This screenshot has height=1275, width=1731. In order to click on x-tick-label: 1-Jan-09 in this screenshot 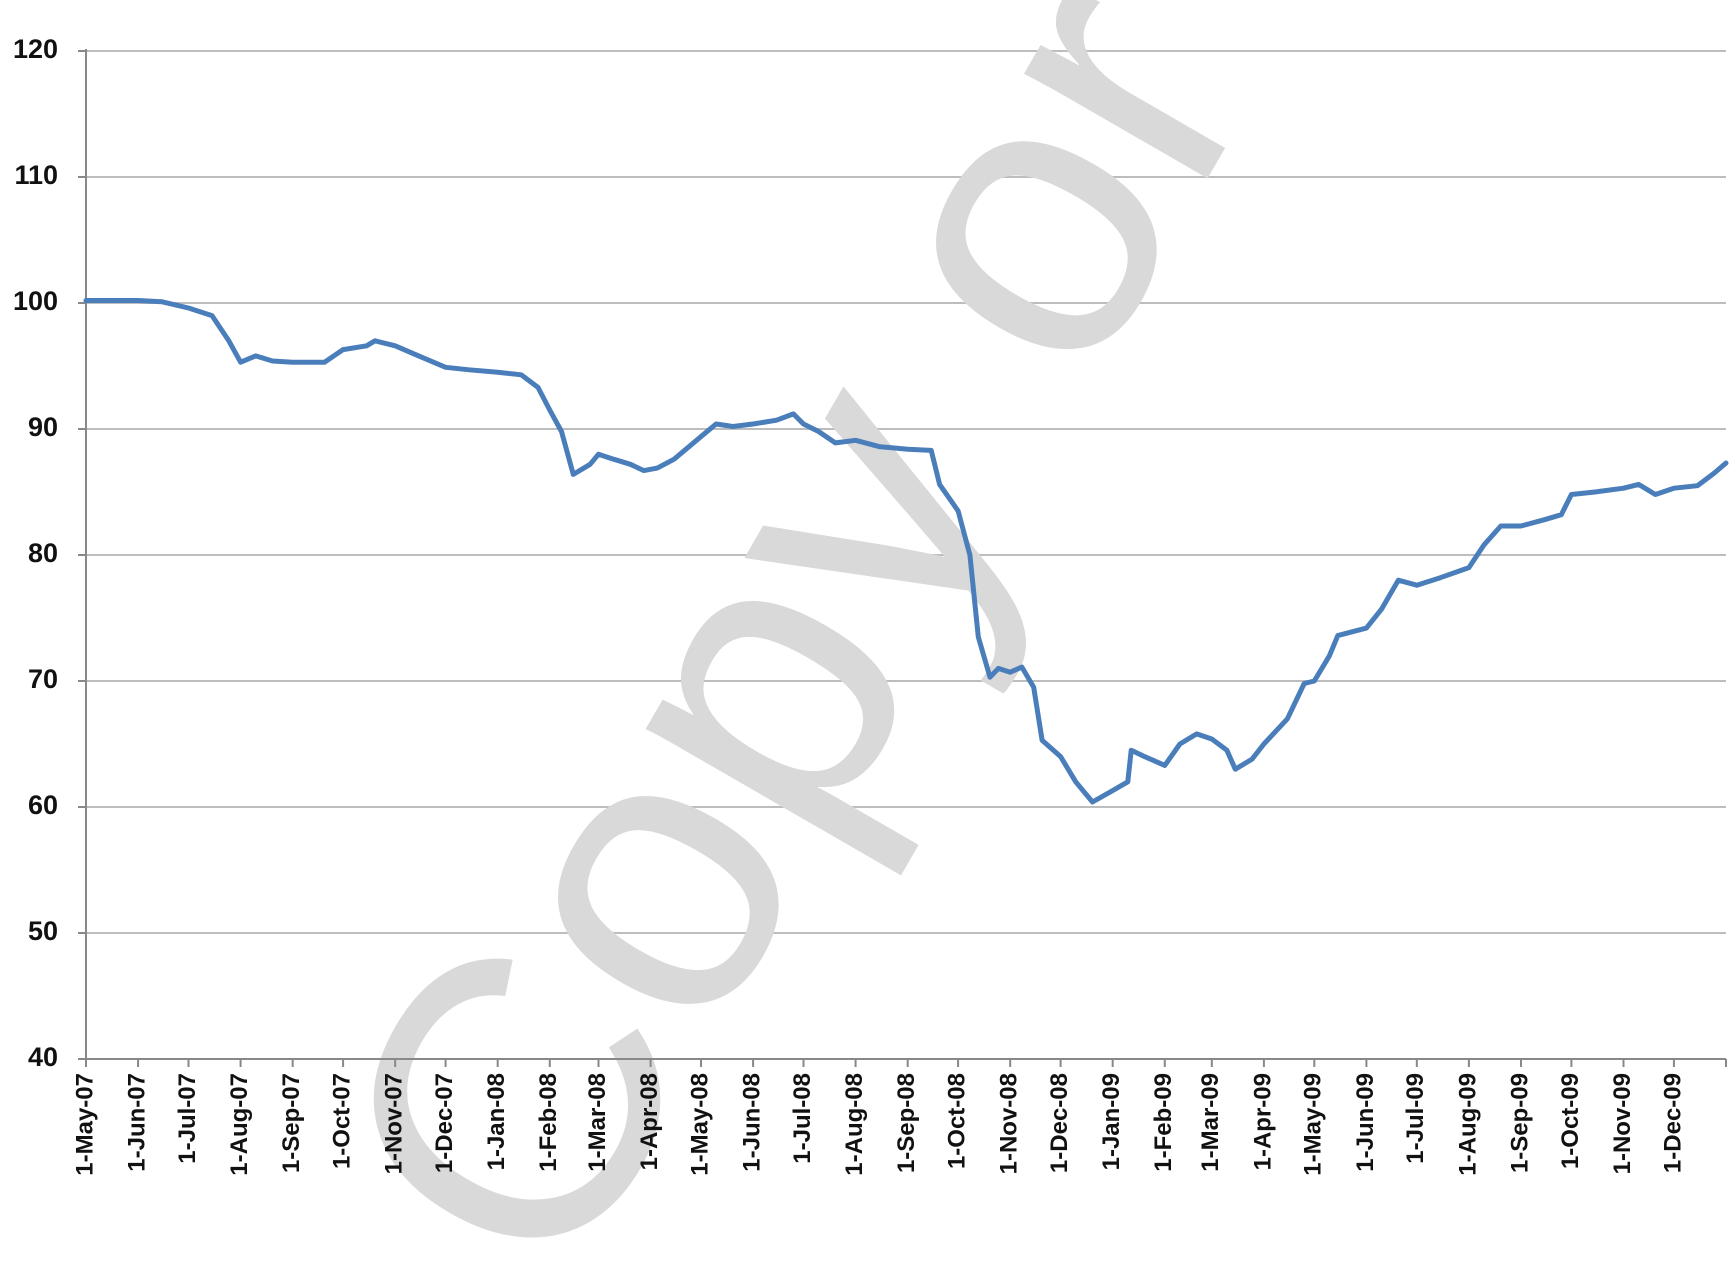, I will do `click(1111, 1121)`.